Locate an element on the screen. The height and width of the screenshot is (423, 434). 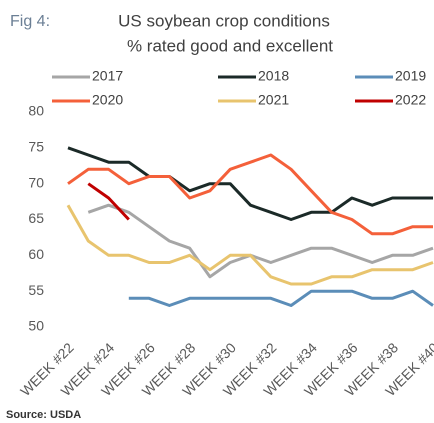
y-tick-label: 55 is located at coordinates (36, 290).